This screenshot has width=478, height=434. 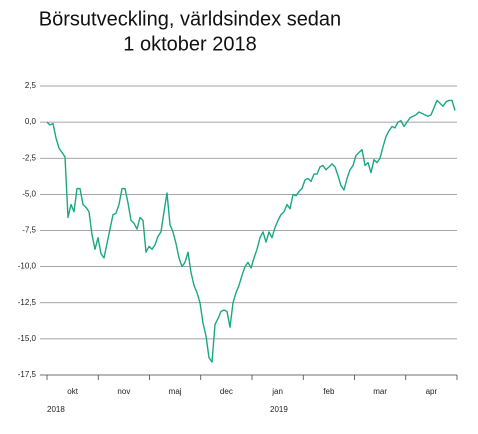 What do you see at coordinates (277, 391) in the screenshot?
I see `x-tick-label: jan` at bounding box center [277, 391].